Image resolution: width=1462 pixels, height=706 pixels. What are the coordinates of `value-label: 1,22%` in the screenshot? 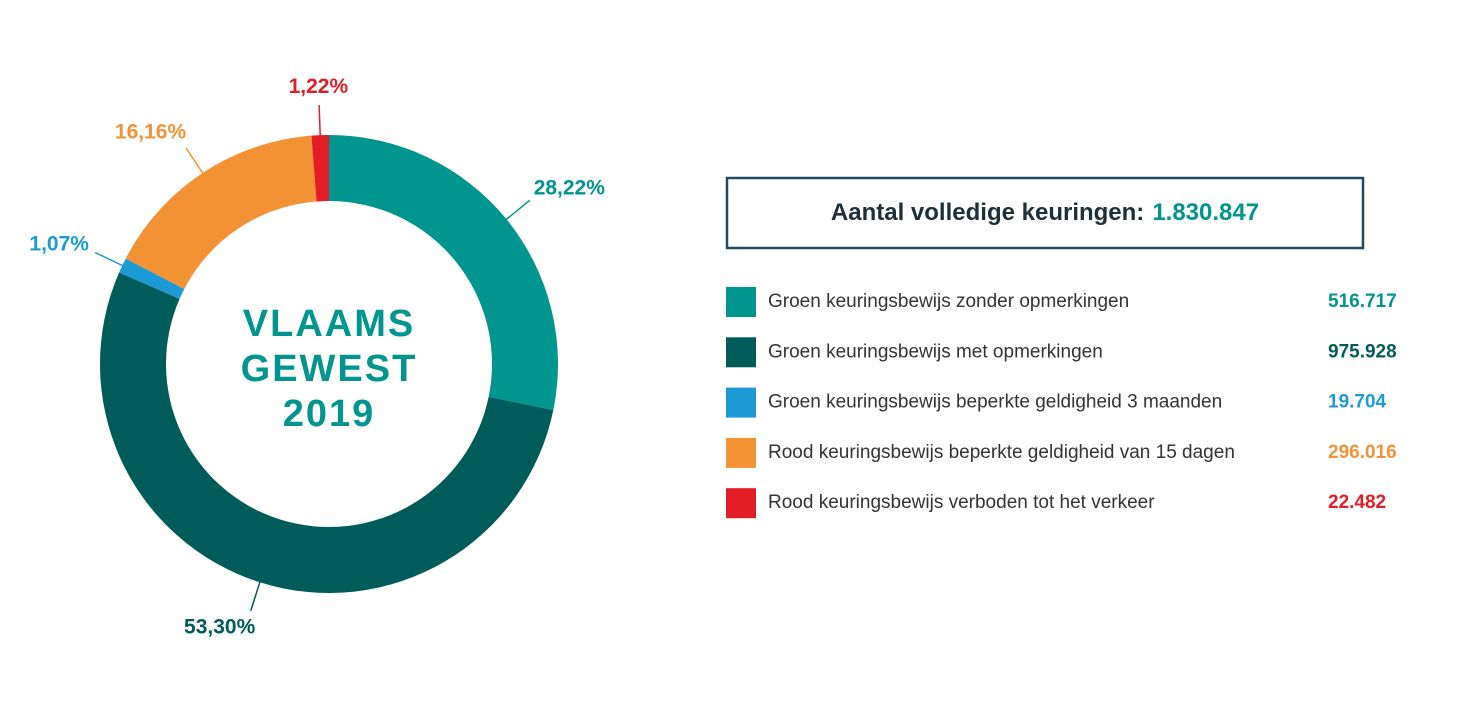 It's located at (319, 86).